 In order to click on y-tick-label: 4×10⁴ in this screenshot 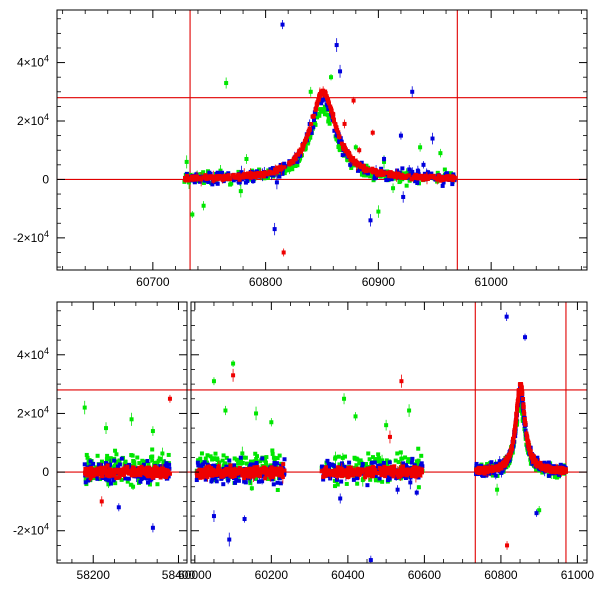, I will do `click(33, 354)`.